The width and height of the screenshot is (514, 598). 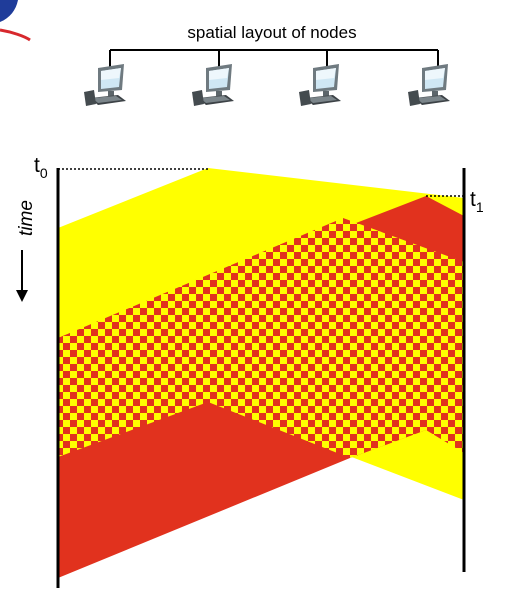 I want to click on corner-logo-mark, so click(x=9, y=11).